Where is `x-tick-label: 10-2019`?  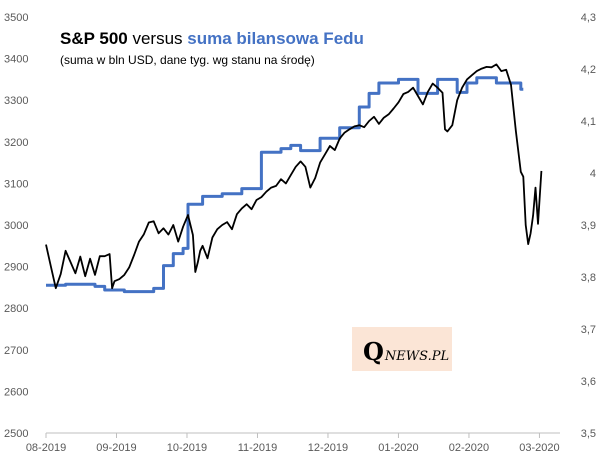
x-tick-label: 10-2019 is located at coordinates (187, 448).